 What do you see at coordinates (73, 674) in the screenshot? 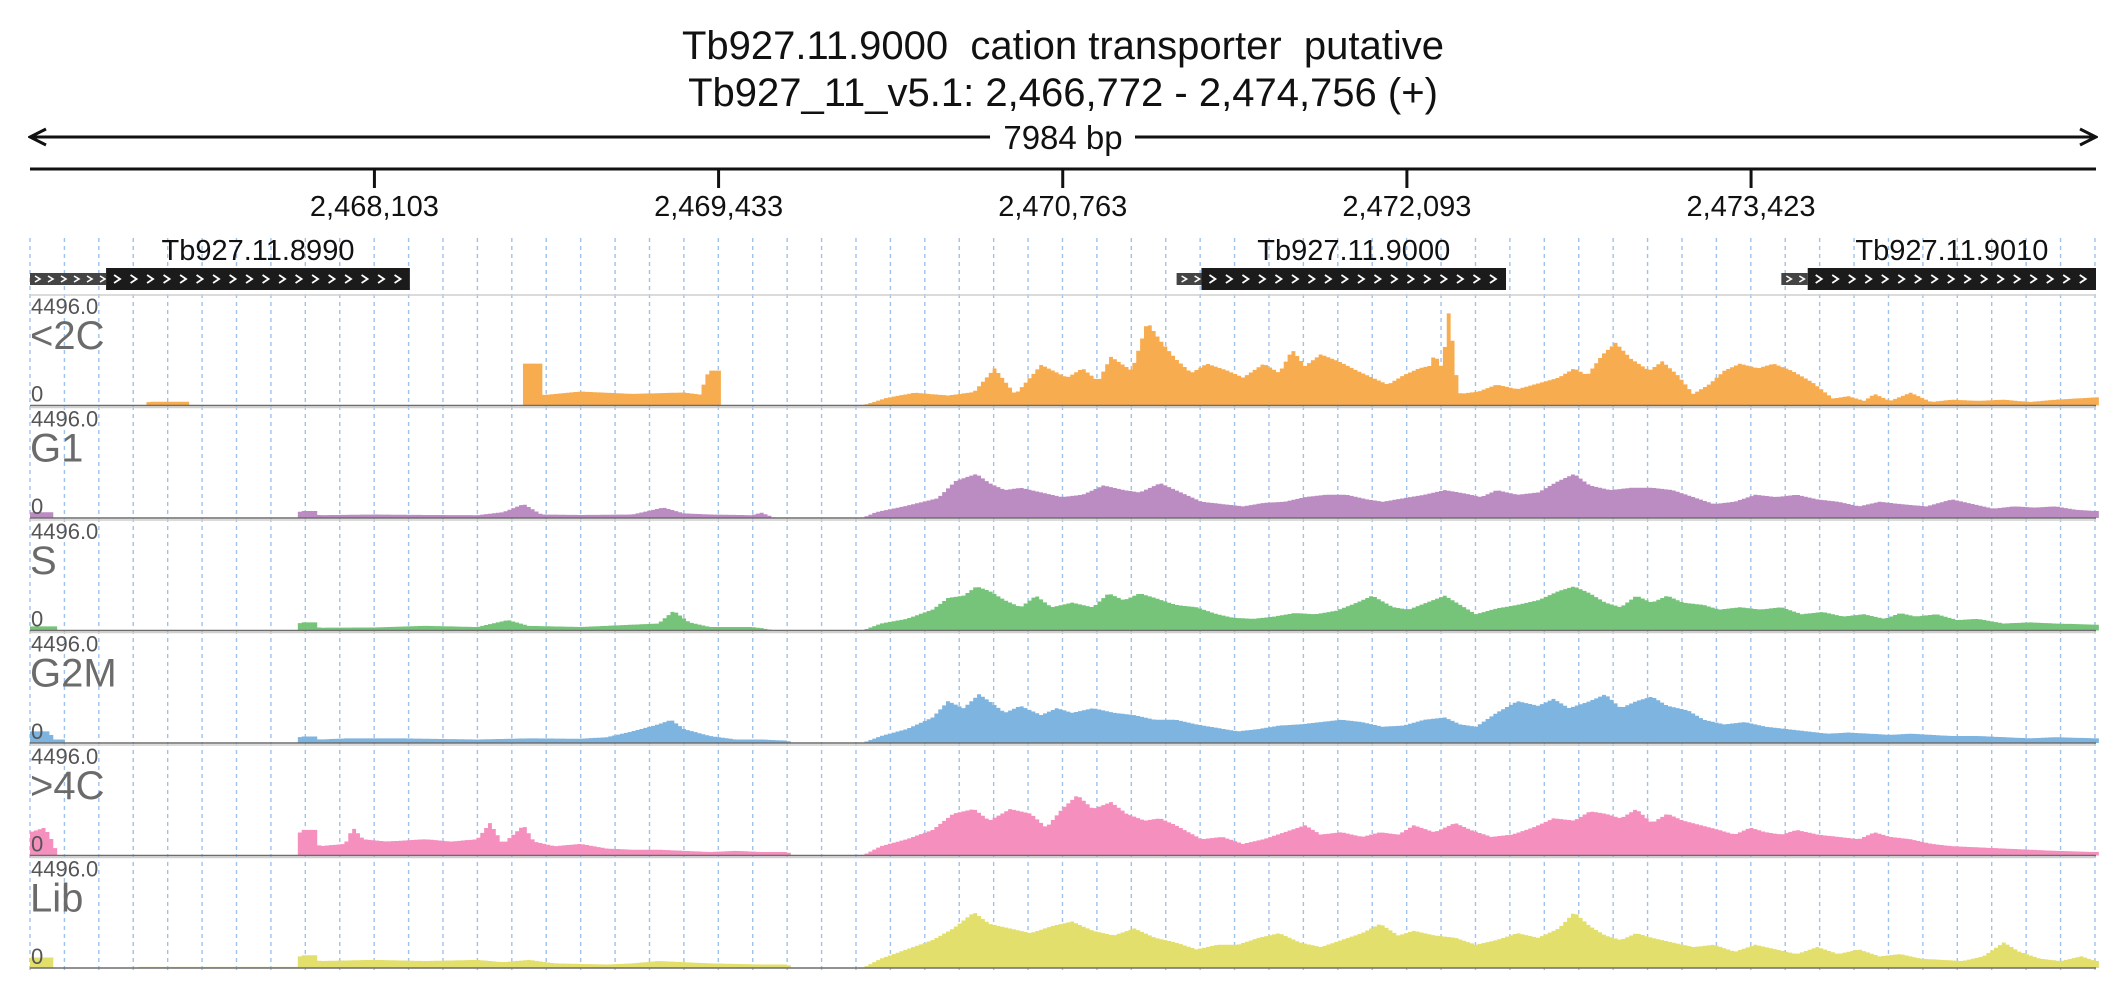
I see `track-name-3: G2M` at bounding box center [73, 674].